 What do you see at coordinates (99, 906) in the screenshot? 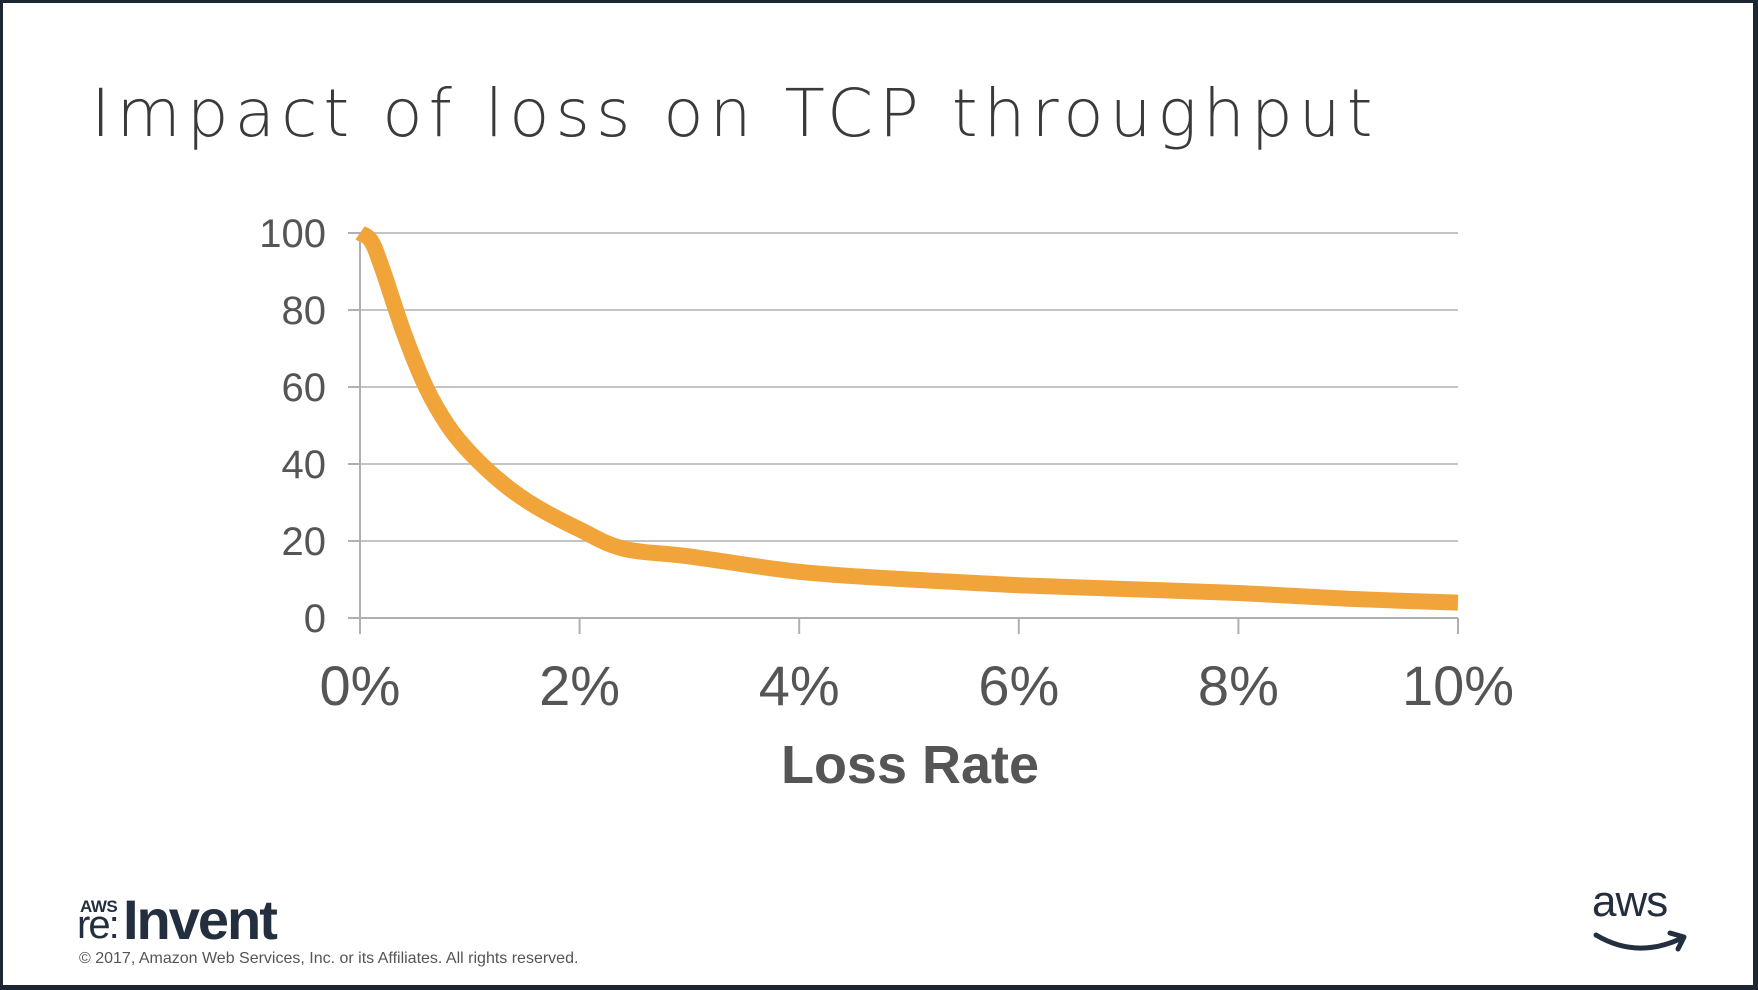
I see `reinvent-logo-aws: AWS` at bounding box center [99, 906].